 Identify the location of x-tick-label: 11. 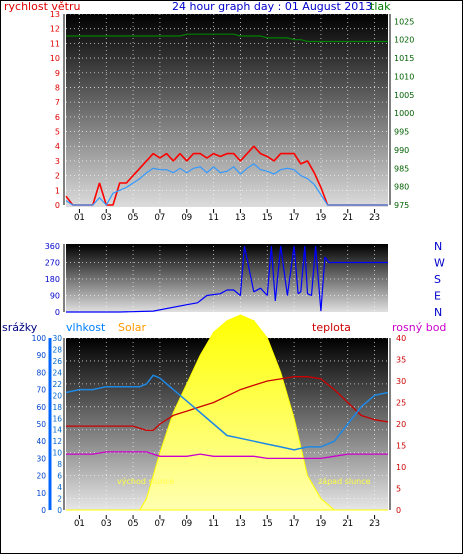
(213, 218).